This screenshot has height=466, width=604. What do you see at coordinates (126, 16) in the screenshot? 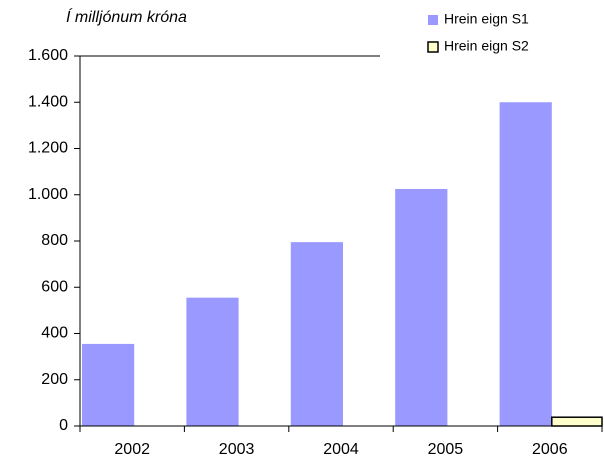
I see `chart-subtitle: Í milljónum króna` at bounding box center [126, 16].